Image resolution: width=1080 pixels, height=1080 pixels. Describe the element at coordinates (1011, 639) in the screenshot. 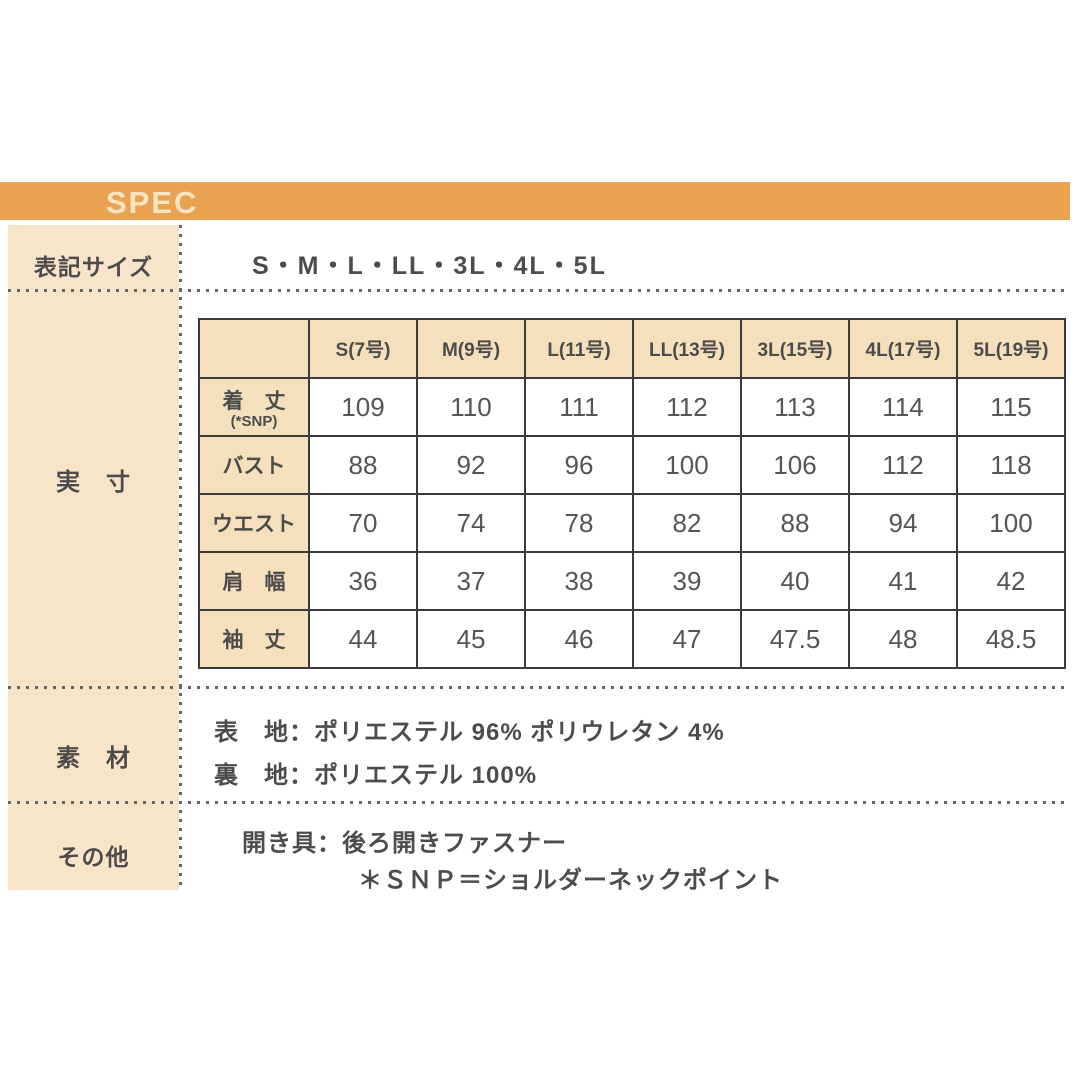

I see `table-cell: 48.5` at that location.